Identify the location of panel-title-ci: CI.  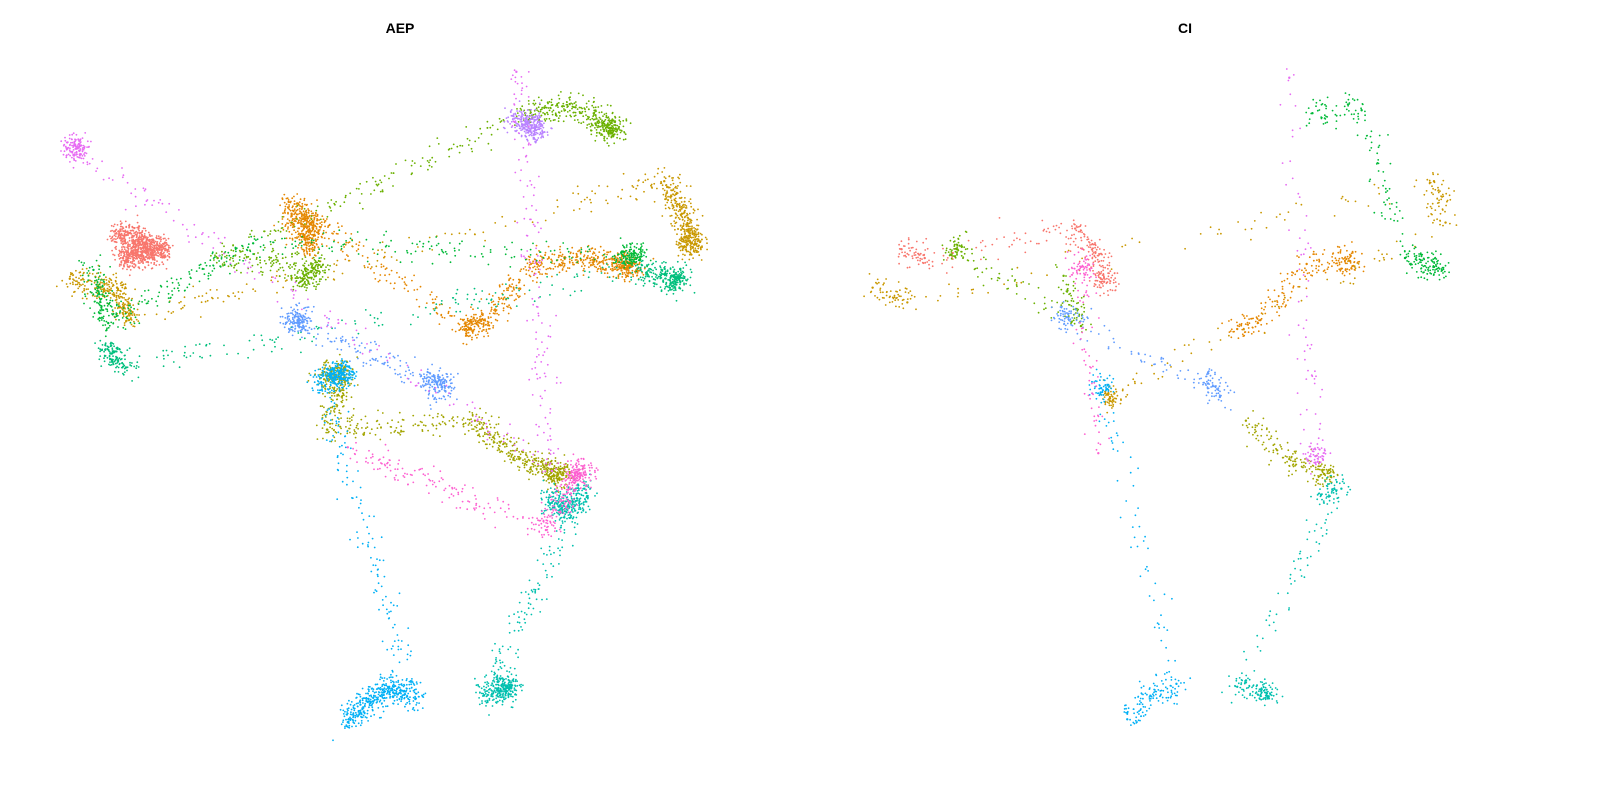
(1185, 28).